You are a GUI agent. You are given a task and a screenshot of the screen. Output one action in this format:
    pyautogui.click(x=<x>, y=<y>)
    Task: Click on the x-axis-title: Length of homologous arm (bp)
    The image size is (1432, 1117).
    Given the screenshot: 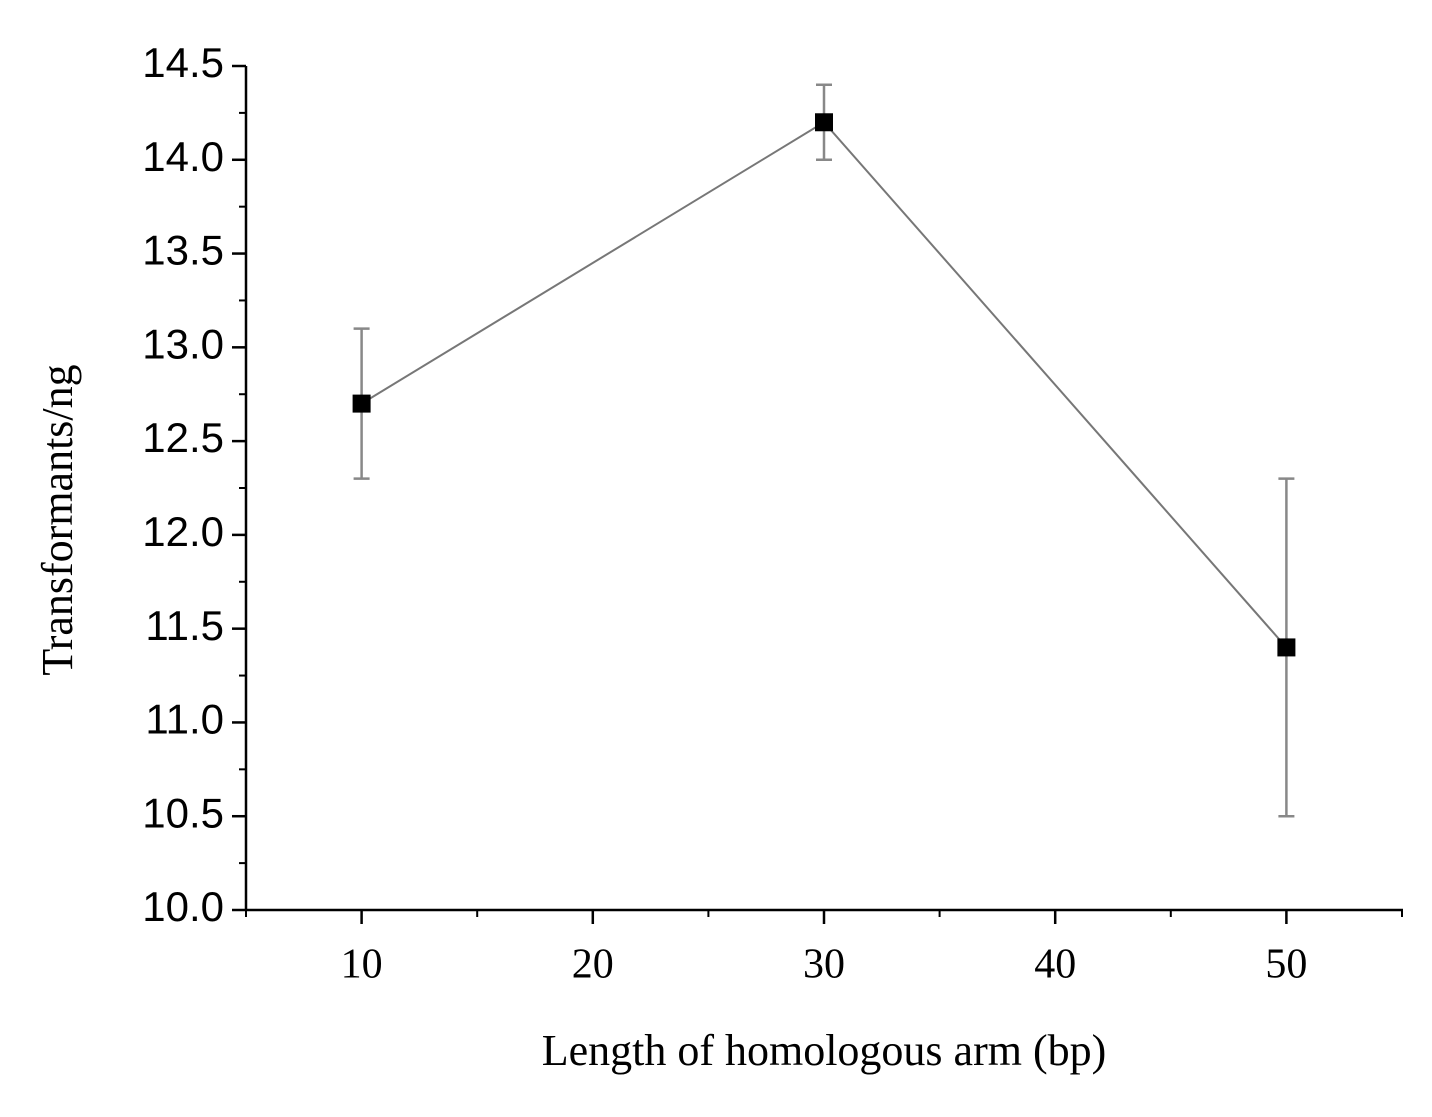 What is the action you would take?
    pyautogui.click(x=824, y=1050)
    